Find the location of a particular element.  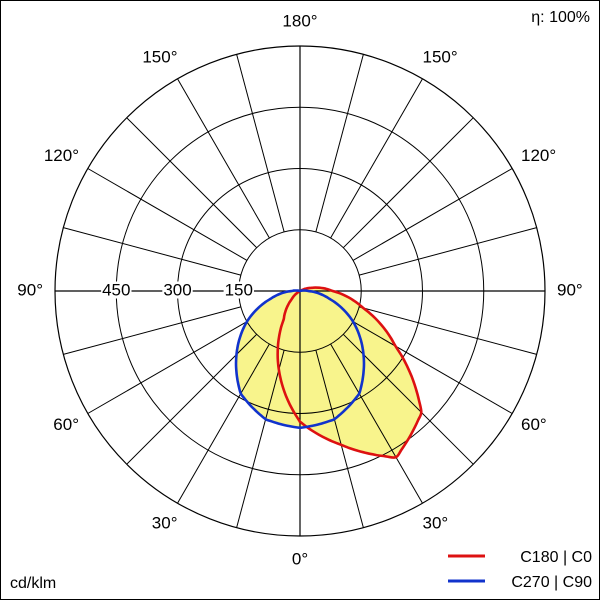

angle-label-left-120-bg is located at coordinates (61, 155).